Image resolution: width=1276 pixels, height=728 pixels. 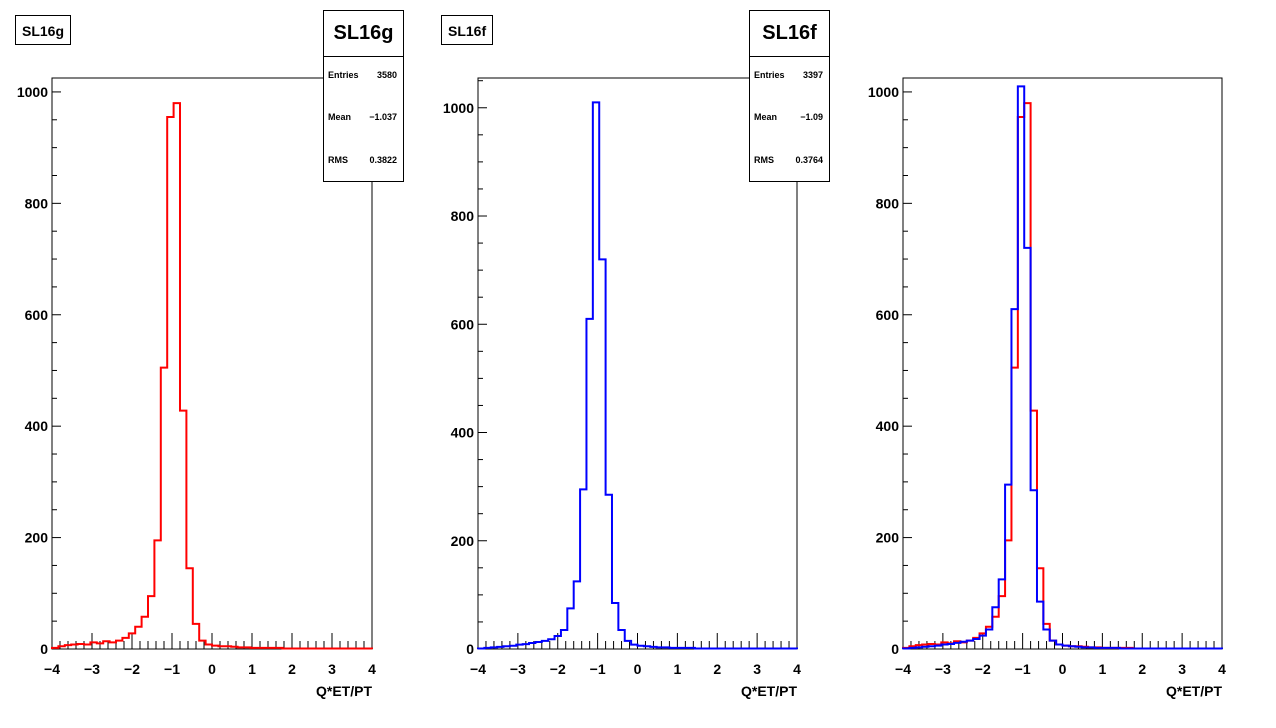 I want to click on panel2-stat-entries: Entries 3397, so click(x=788, y=76).